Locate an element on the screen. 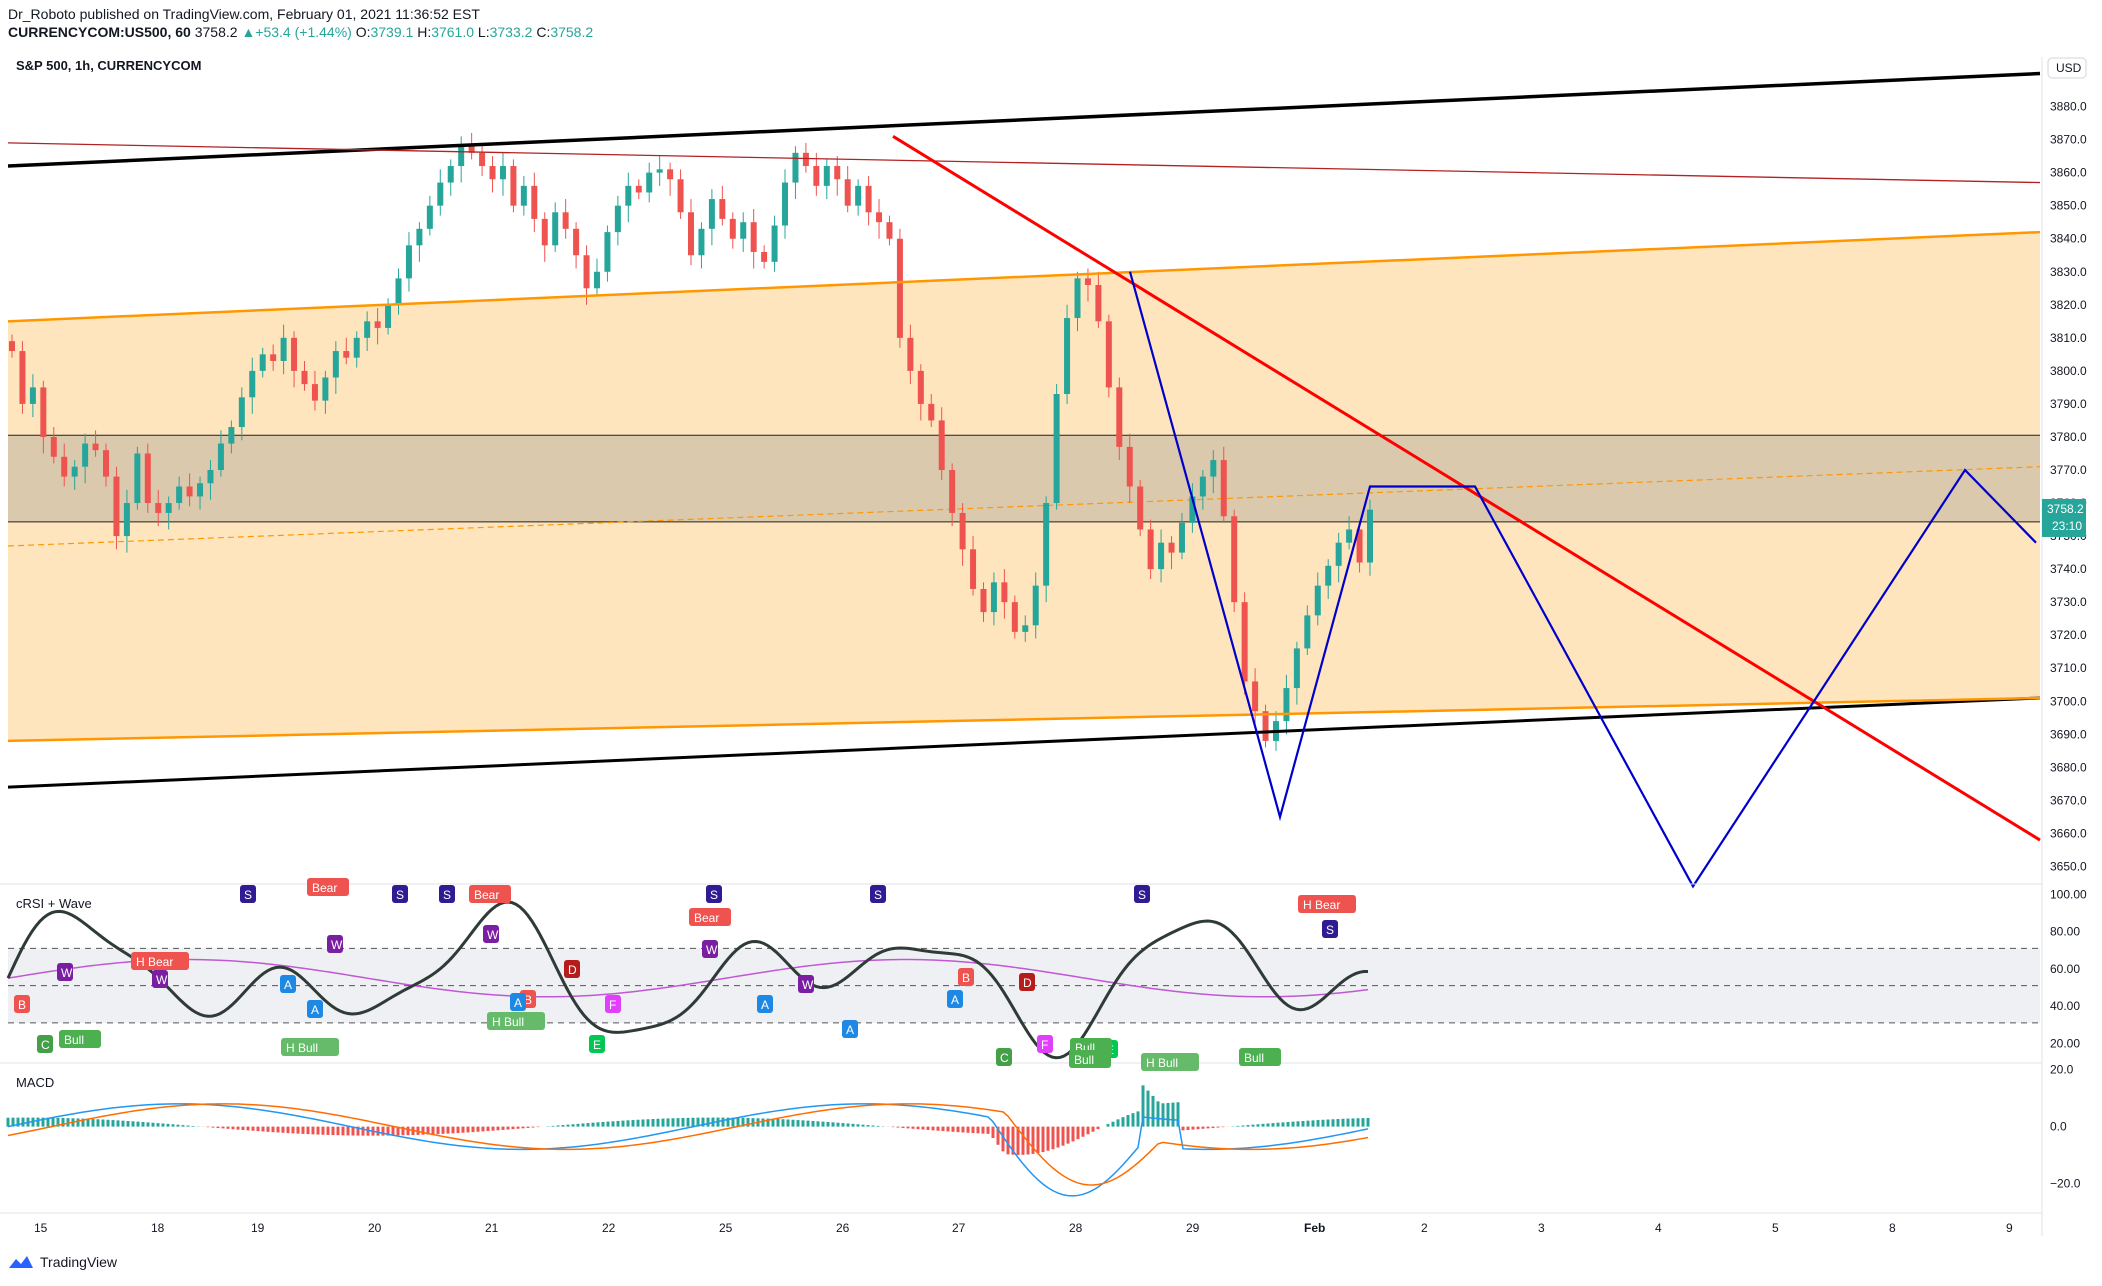  price-tick-label: 3690.0 is located at coordinates (2068, 734).